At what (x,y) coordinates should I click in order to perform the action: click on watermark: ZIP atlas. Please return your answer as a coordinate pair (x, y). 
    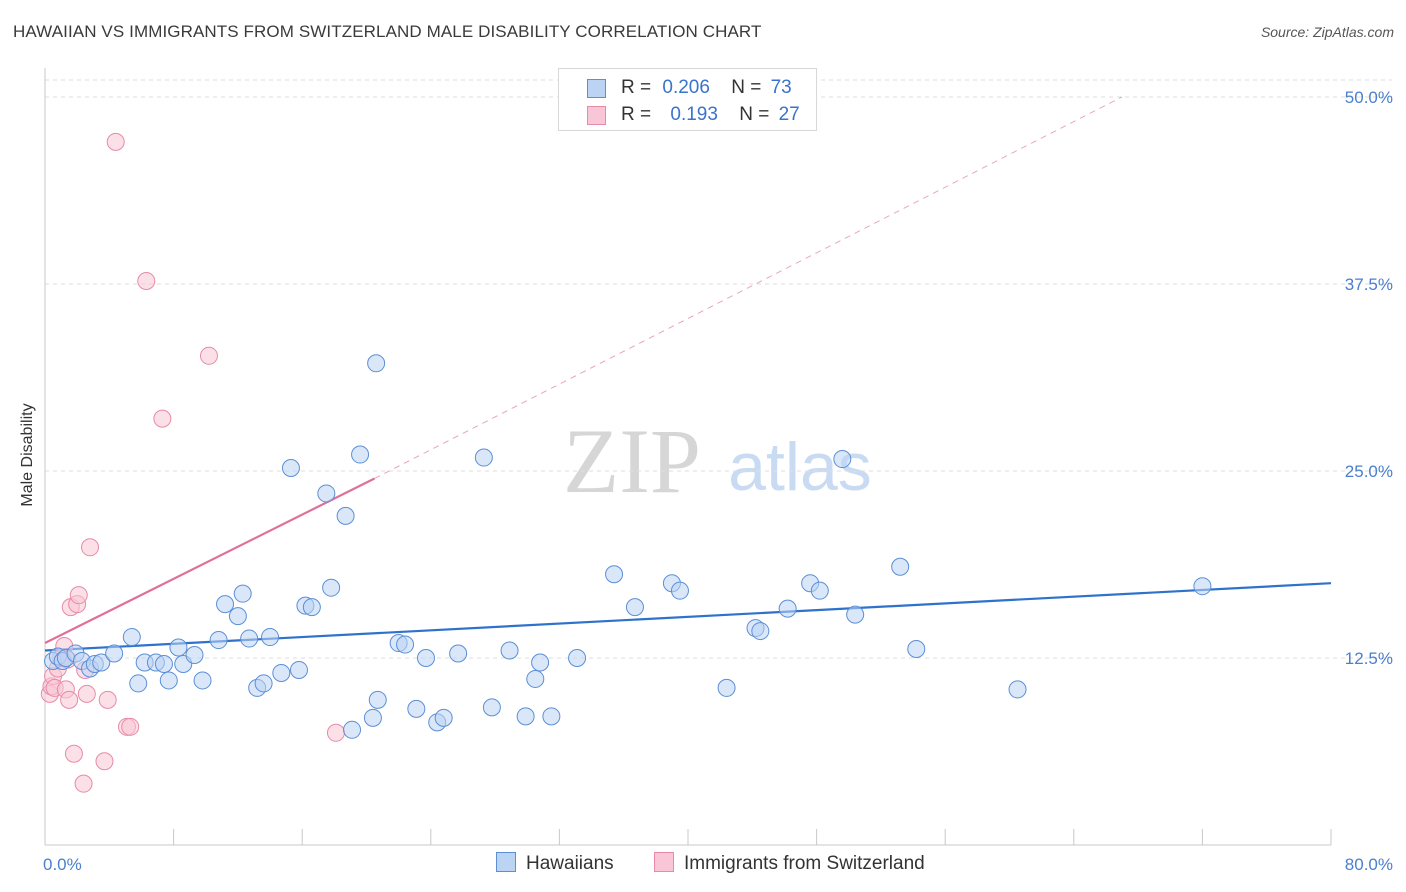
    Looking at the image, I should click on (717, 461).